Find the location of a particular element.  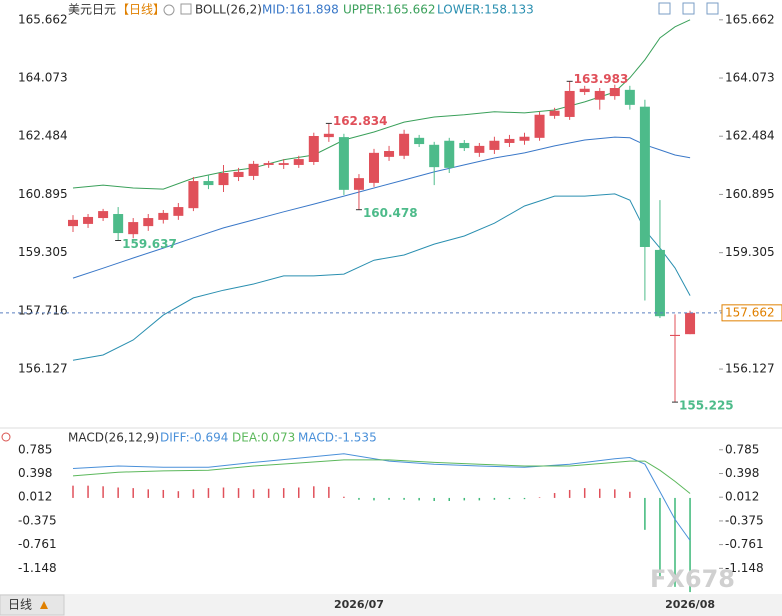

toolbar is located at coordinates (688, 8).